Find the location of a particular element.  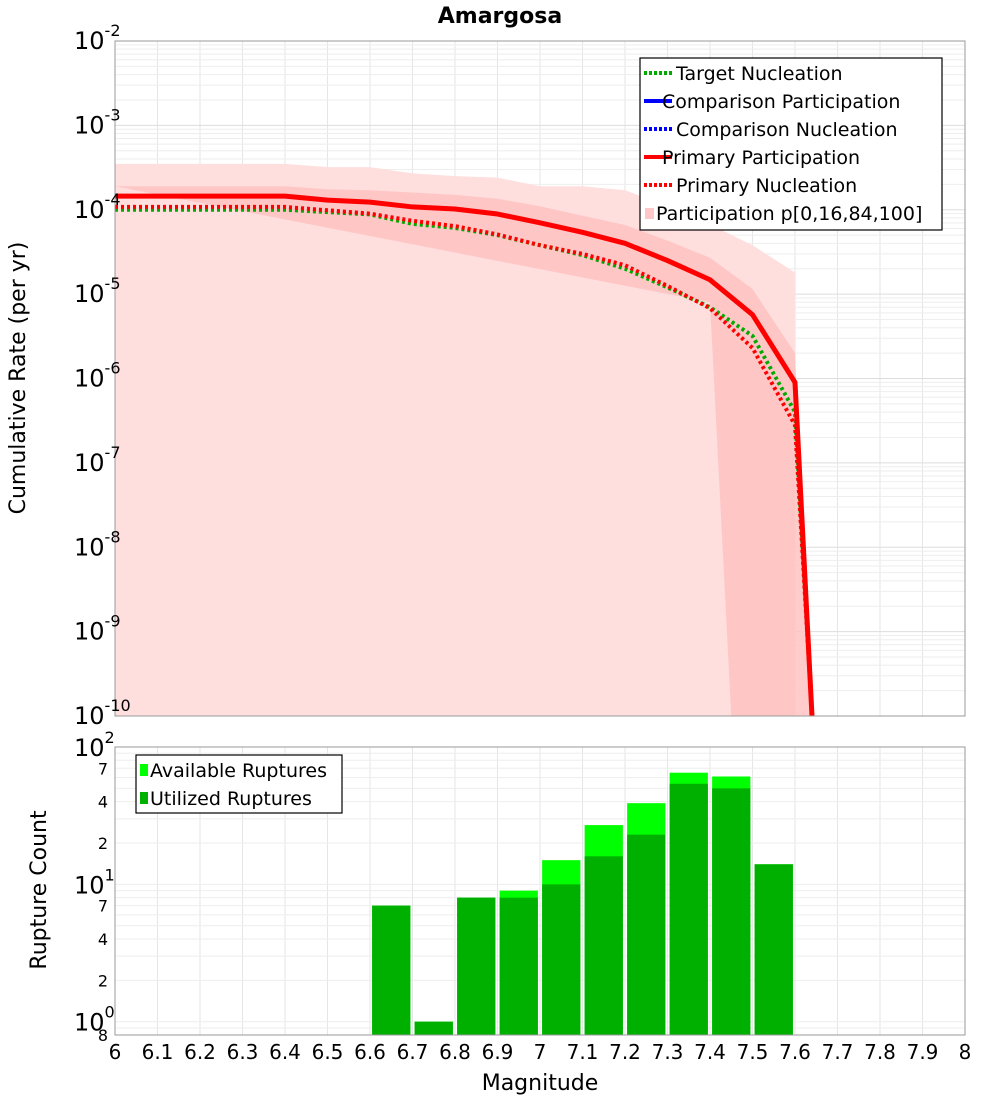

x-tick-label: 7.2 is located at coordinates (625, 1052).